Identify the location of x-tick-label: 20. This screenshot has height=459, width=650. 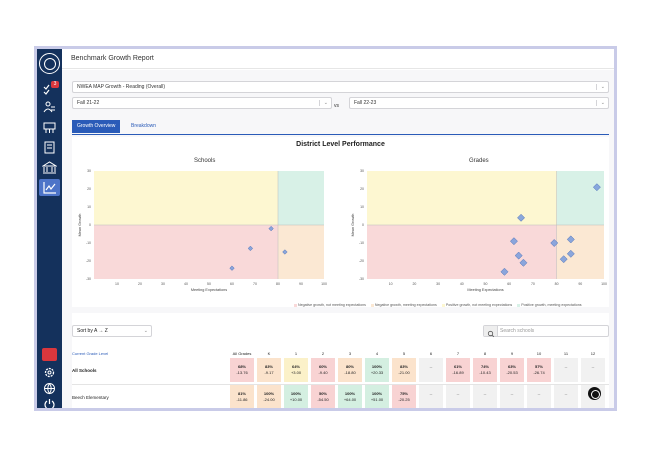
(414, 284).